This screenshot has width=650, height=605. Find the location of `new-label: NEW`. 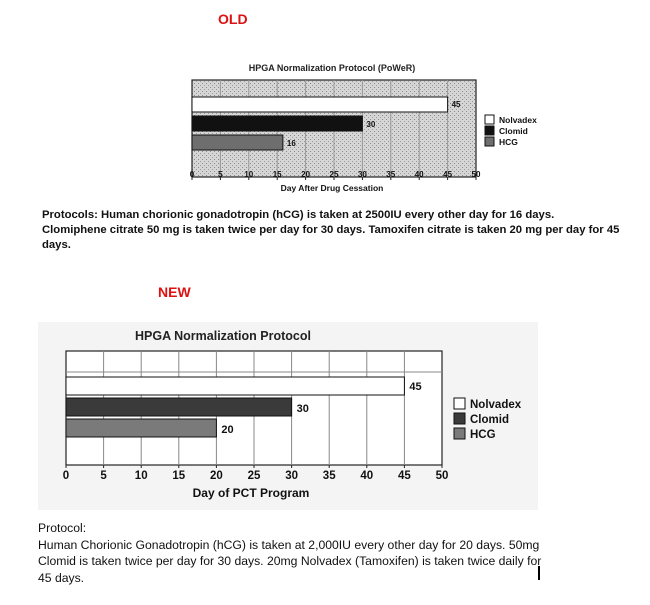

new-label: NEW is located at coordinates (174, 292).